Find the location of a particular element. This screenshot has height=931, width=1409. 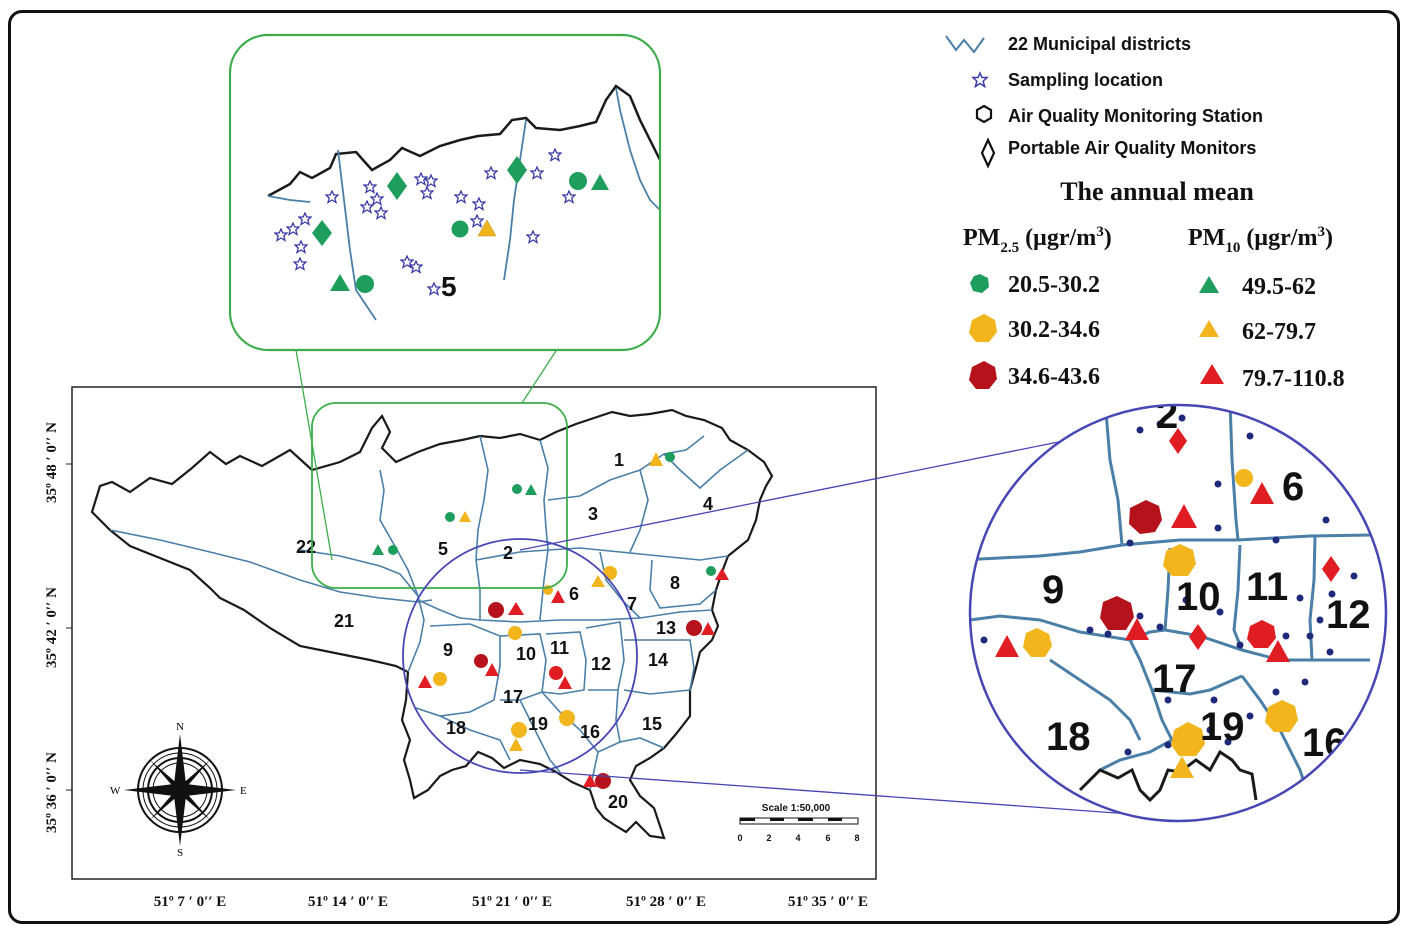

pm10-class-label: 79.7-110.8 is located at coordinates (1293, 379).